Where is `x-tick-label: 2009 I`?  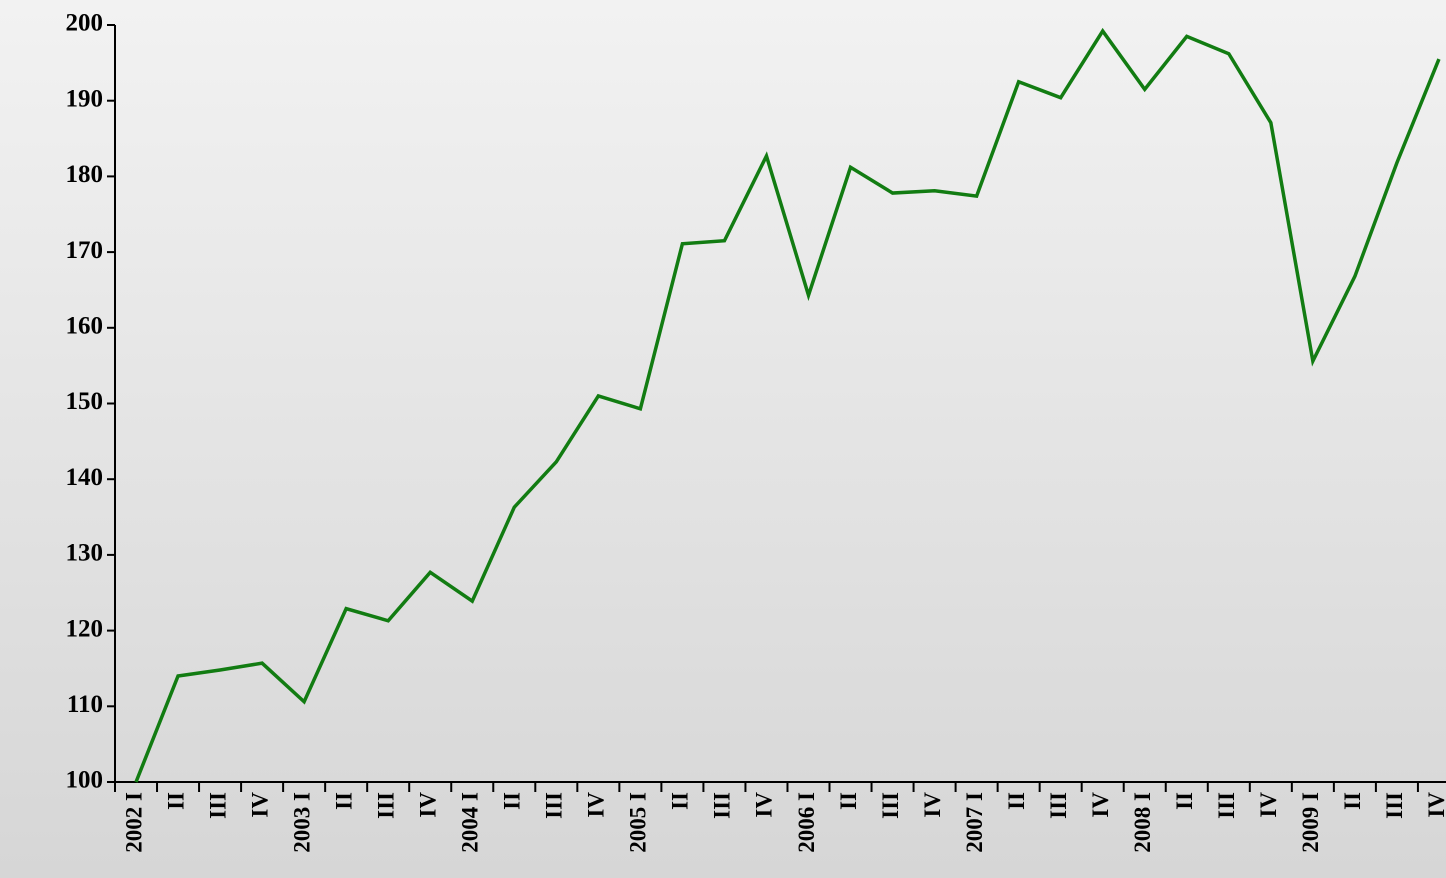
x-tick-label: 2009 I is located at coordinates (1310, 822).